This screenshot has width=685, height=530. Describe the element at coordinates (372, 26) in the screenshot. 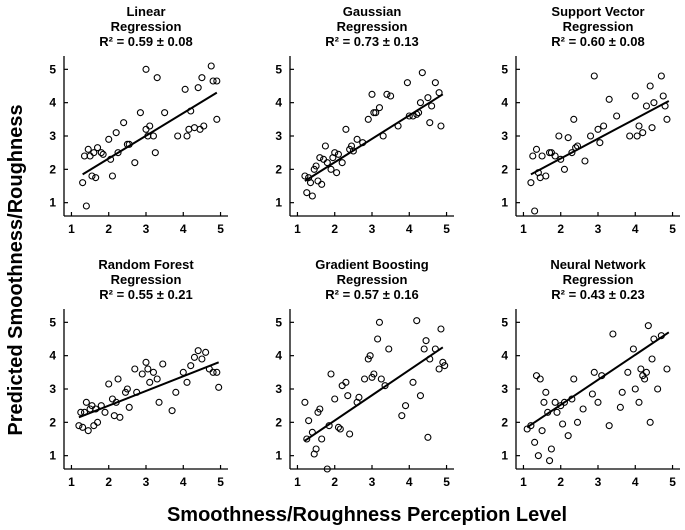

I see `subplot-title-line2: Regression` at that location.